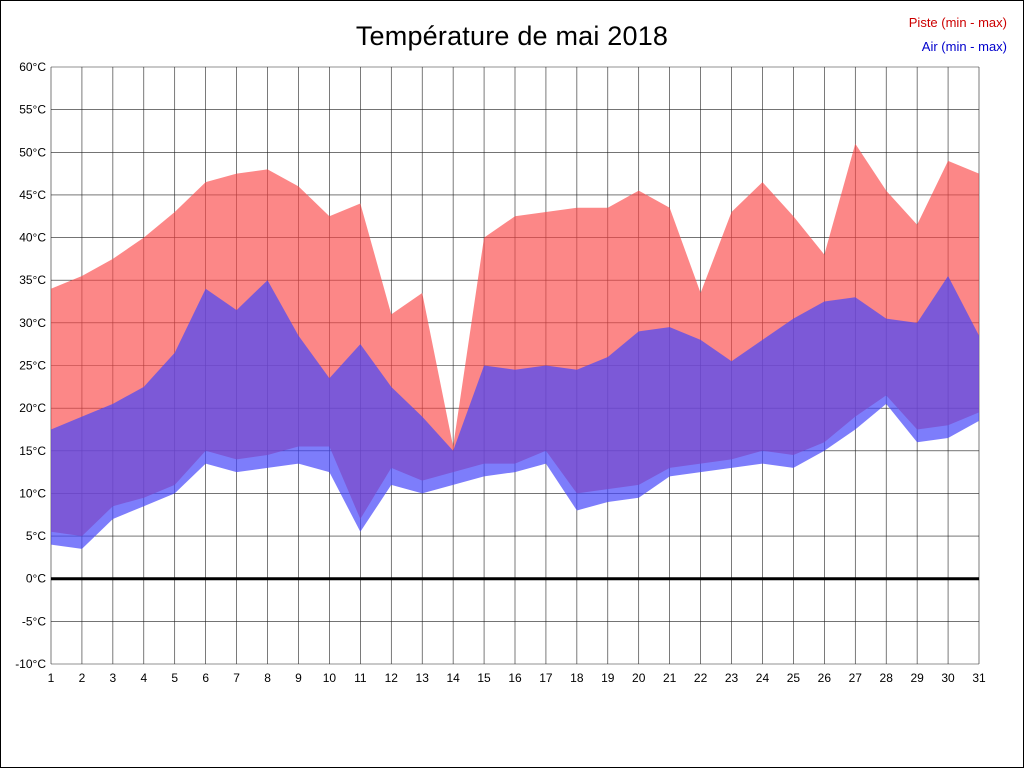 This screenshot has height=769, width=1024. Describe the element at coordinates (484, 678) in the screenshot. I see `x-tick-label: 15` at that location.